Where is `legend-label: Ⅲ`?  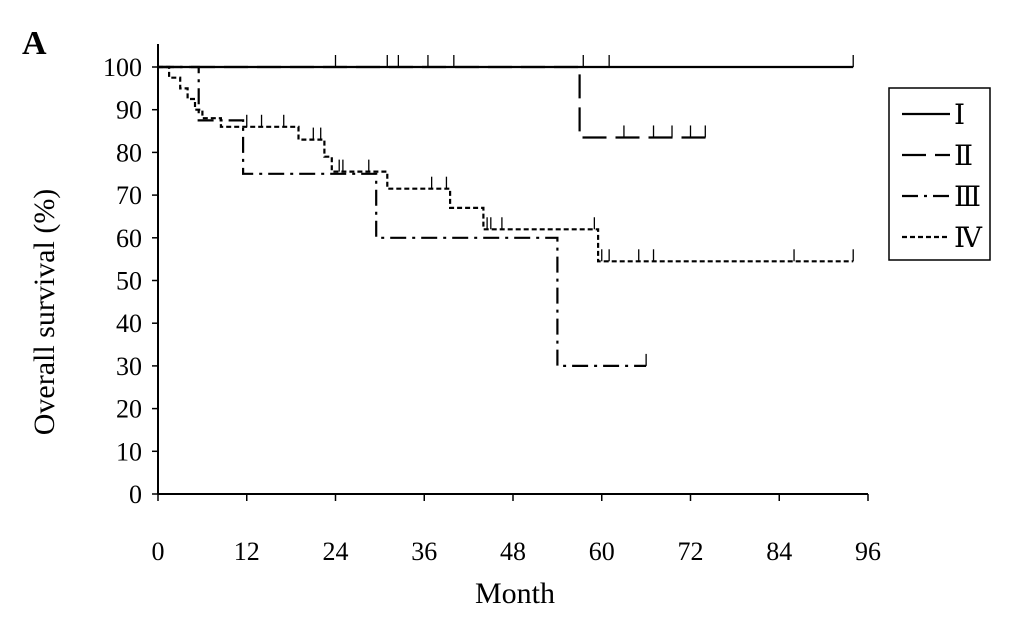
legend-label: Ⅲ is located at coordinates (967, 197).